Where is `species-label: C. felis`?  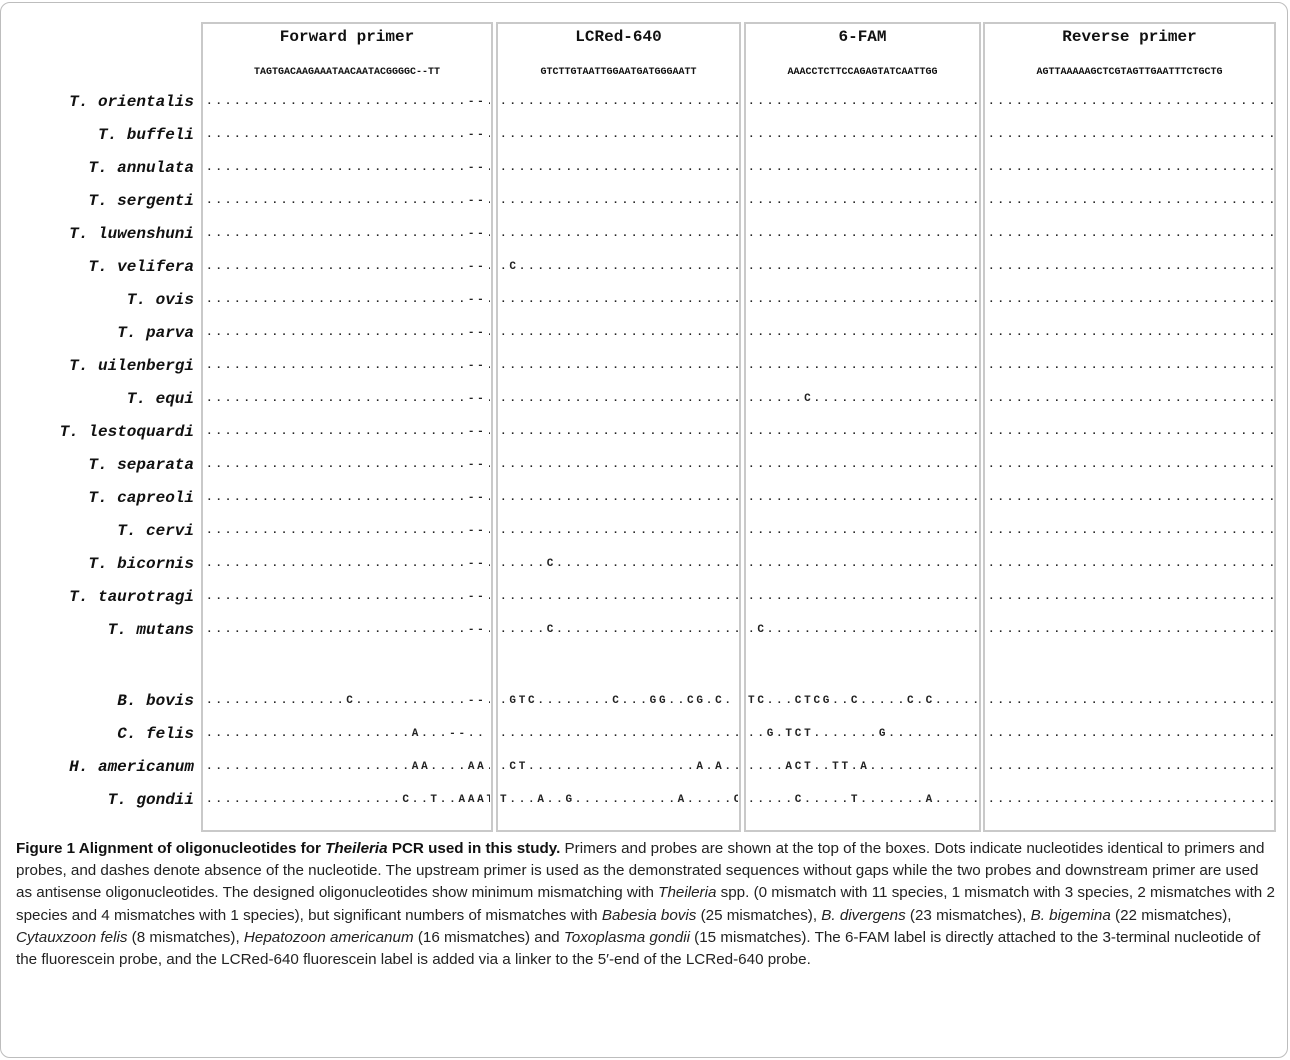
species-label: C. felis is located at coordinates (155, 734).